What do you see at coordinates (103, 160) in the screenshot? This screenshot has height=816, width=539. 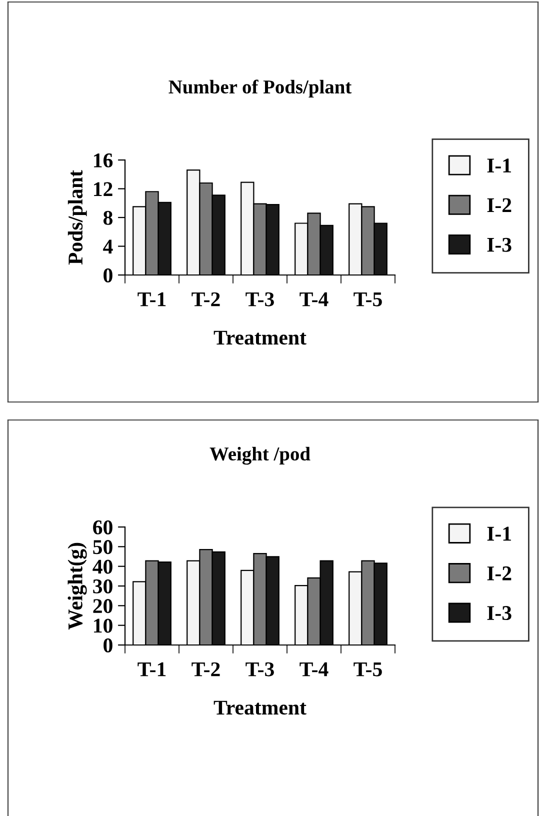 I see `y-tick-label: 16` at bounding box center [103, 160].